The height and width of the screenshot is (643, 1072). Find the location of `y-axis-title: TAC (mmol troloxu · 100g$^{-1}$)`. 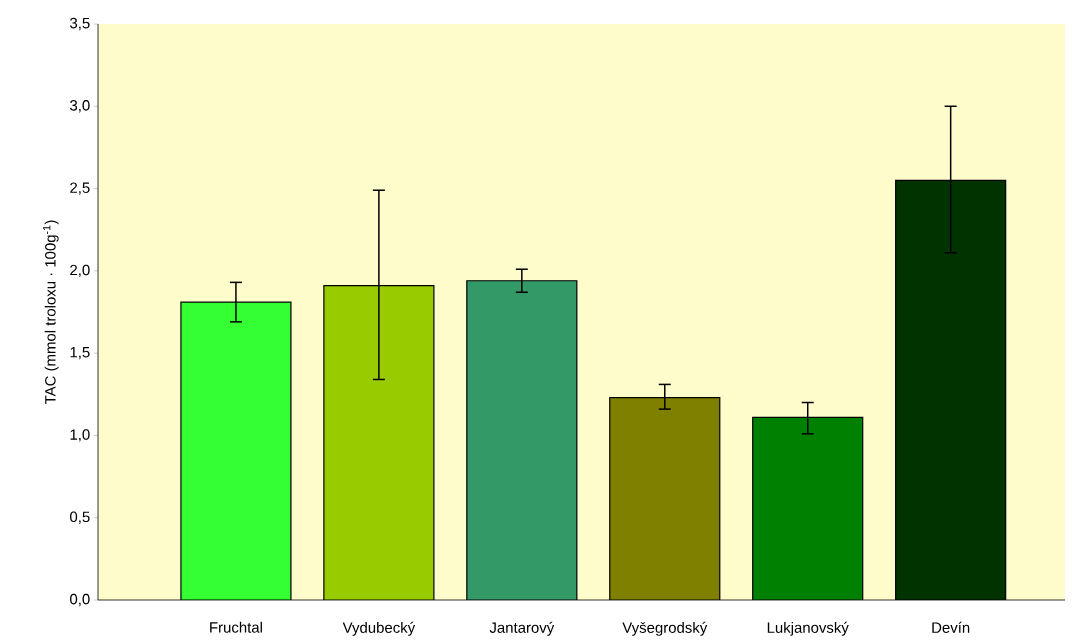

y-axis-title: TAC (mmol troloxu · 100g$^{-1}$) is located at coordinates (51, 312).